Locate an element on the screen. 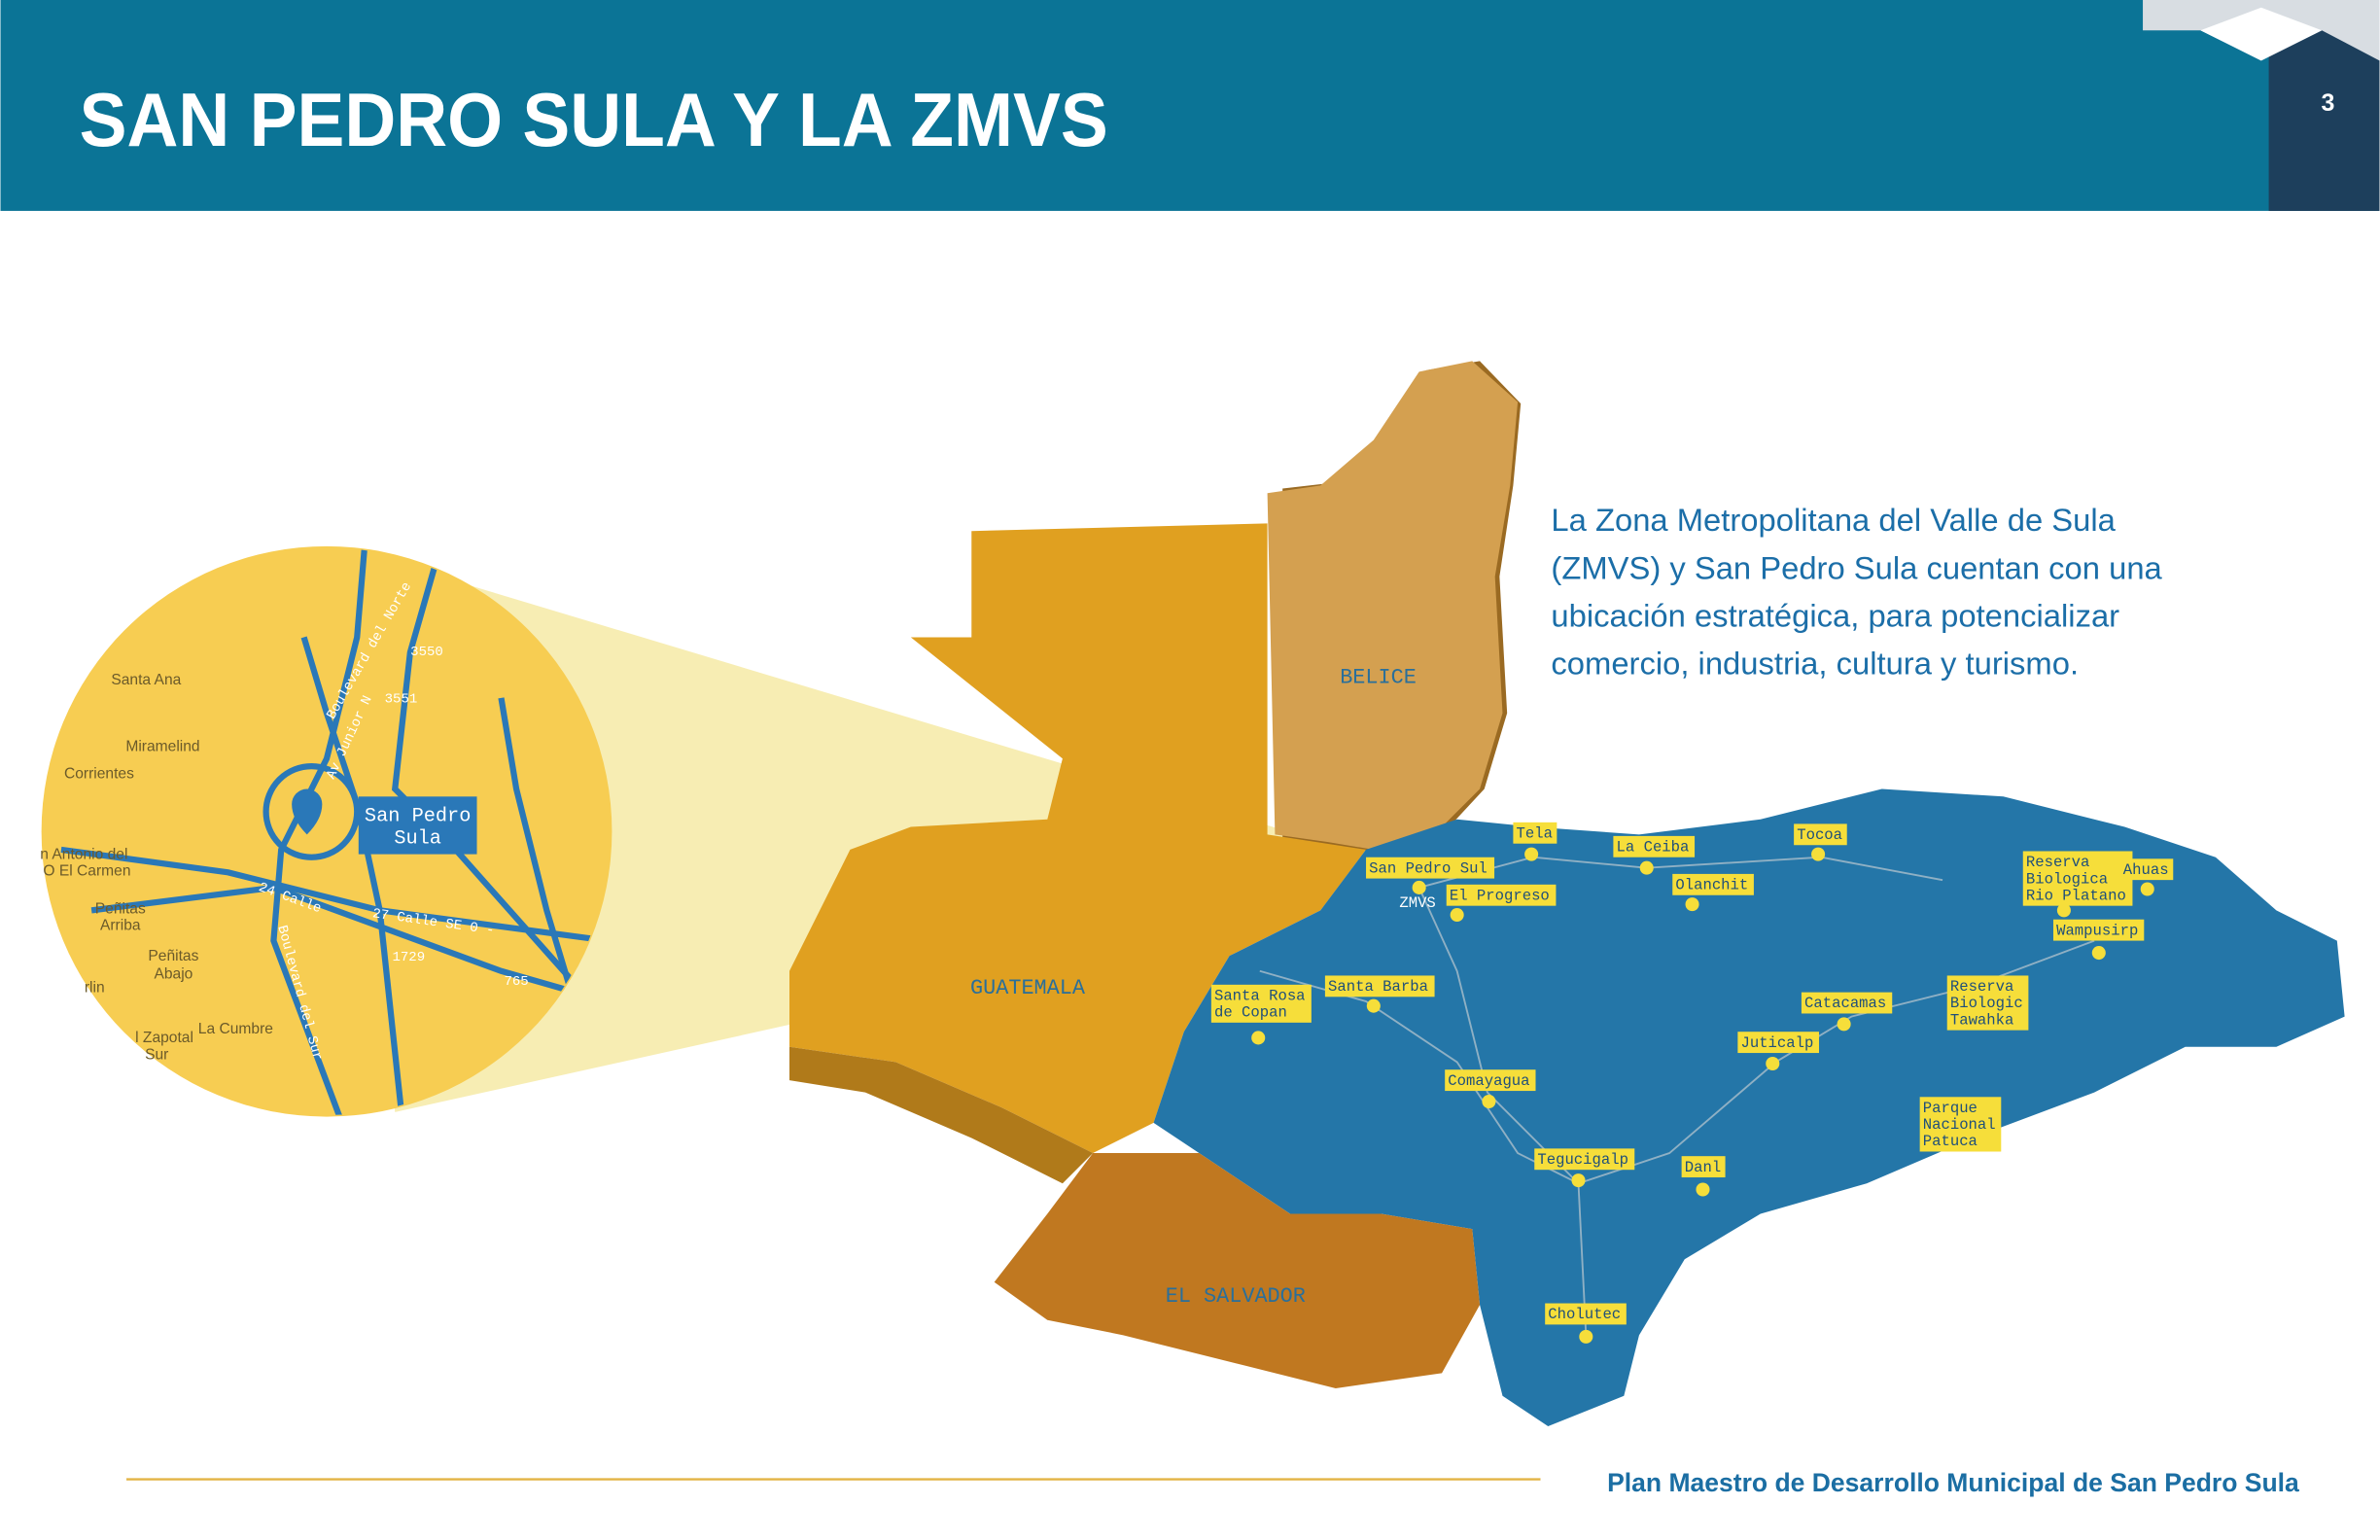 The image size is (2380, 1540). title: SAN PEDRO SULA Y LA ZMVS is located at coordinates (594, 119).